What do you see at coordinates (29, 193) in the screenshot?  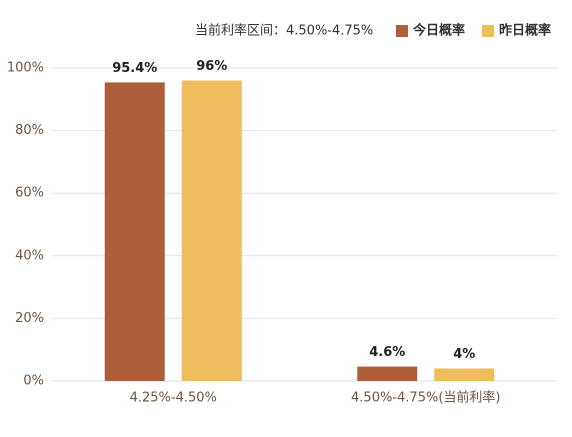 I see `y-tick-label: 60%` at bounding box center [29, 193].